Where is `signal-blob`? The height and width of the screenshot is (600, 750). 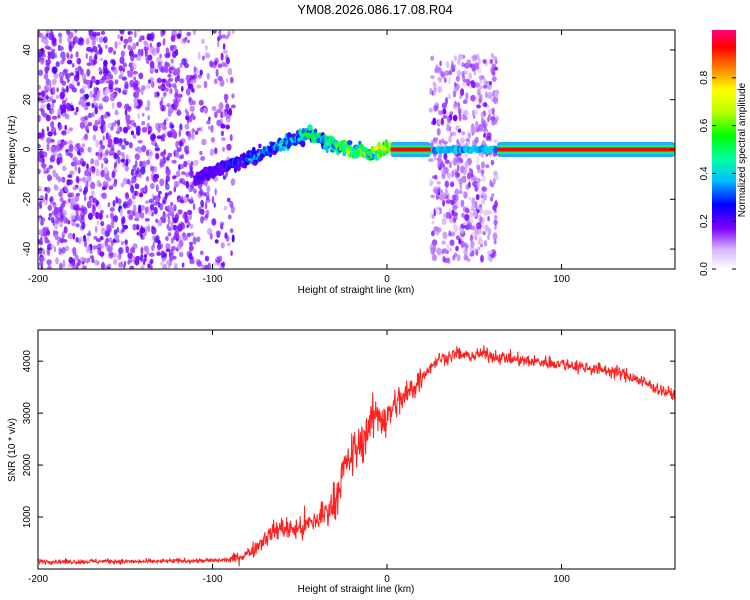 signal-blob is located at coordinates (260, 146).